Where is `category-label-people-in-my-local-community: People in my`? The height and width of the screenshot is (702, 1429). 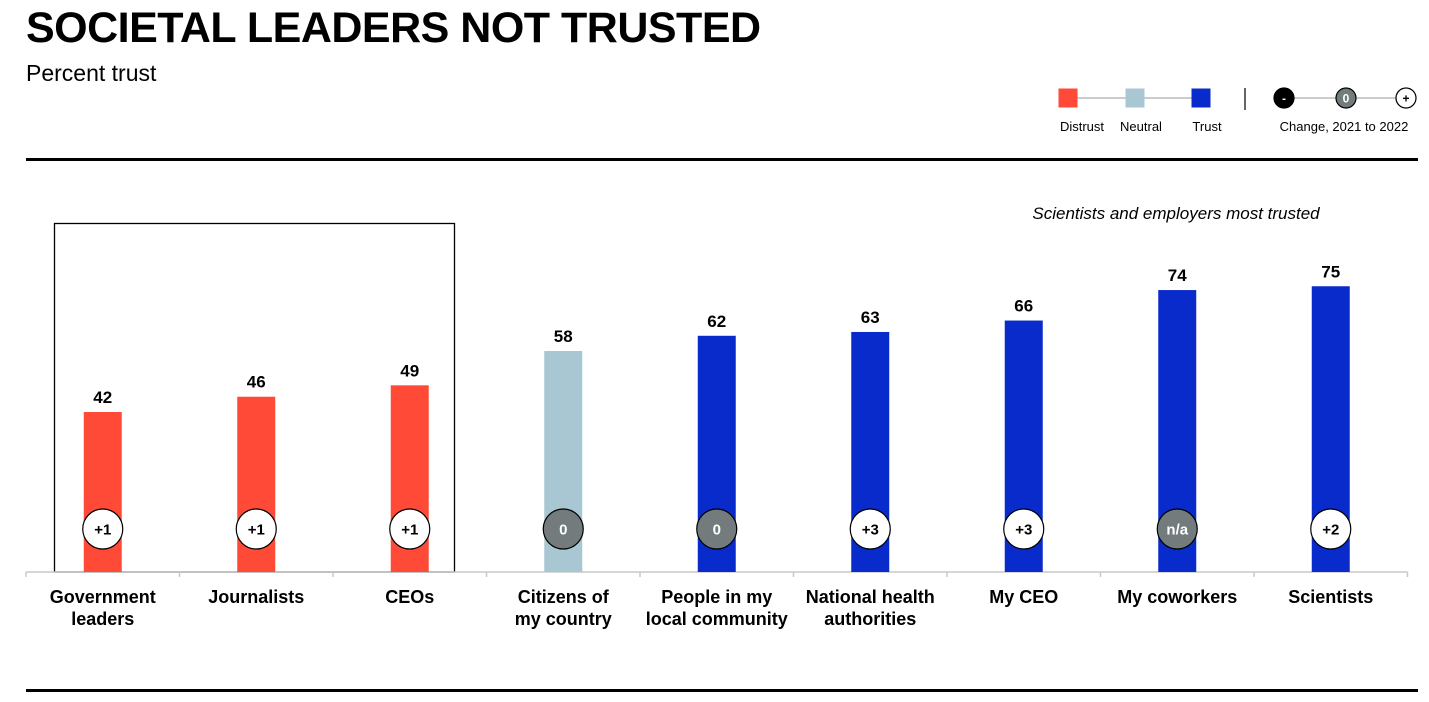 category-label-people-in-my-local-community: People in my is located at coordinates (716, 597).